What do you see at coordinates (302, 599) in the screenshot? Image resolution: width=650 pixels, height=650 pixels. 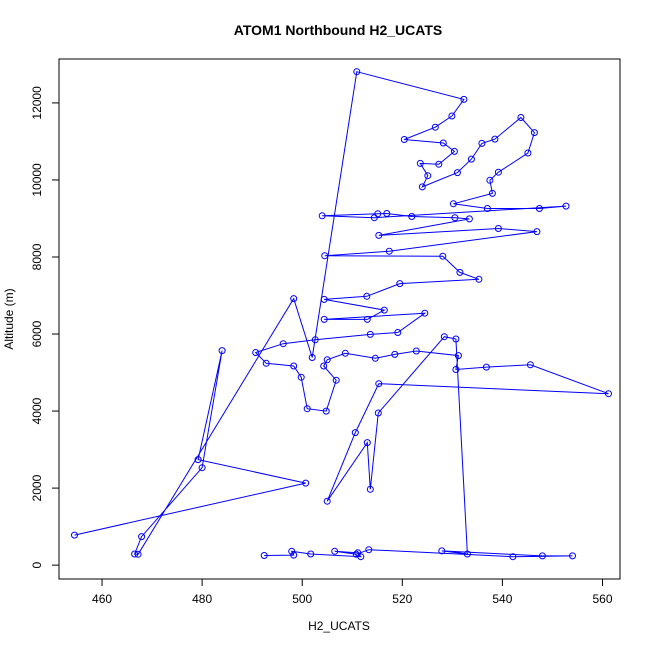 I see `x-tick-label: 500` at bounding box center [302, 599].